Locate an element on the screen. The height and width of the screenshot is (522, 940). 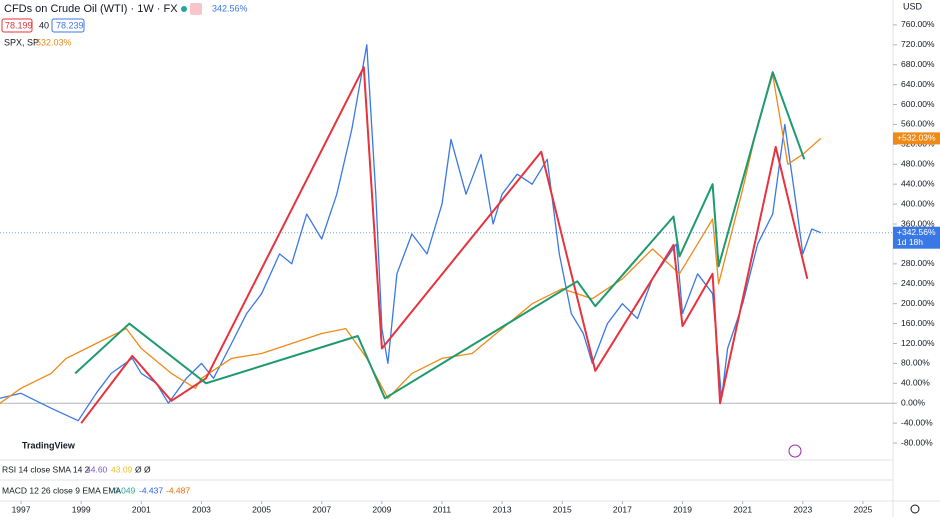
x-tick-label: 2021 is located at coordinates (742, 509).